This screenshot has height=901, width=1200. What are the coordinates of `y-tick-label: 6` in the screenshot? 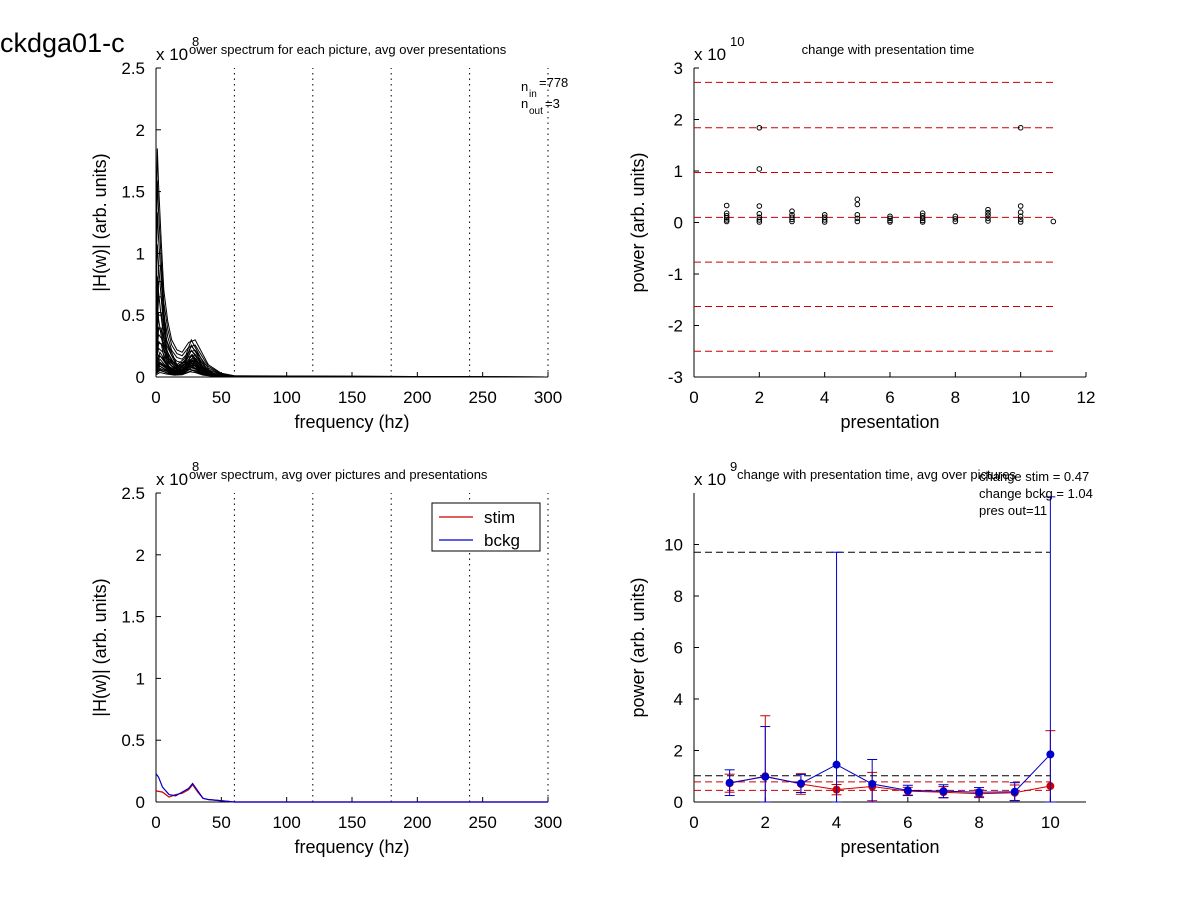 It's located at (678, 648).